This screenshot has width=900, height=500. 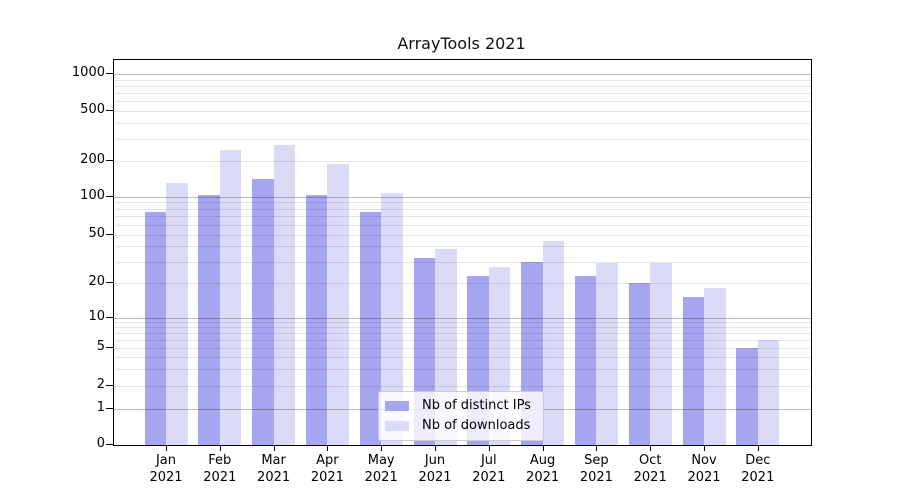 I want to click on legend-label: Nb of downloads, so click(x=476, y=425).